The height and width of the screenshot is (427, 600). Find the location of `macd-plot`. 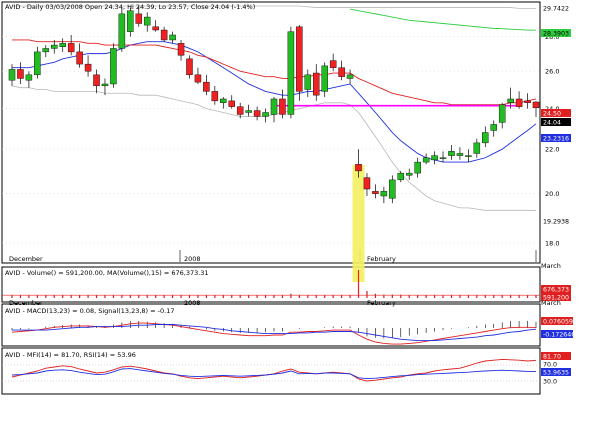

macd-plot is located at coordinates (274, 333).